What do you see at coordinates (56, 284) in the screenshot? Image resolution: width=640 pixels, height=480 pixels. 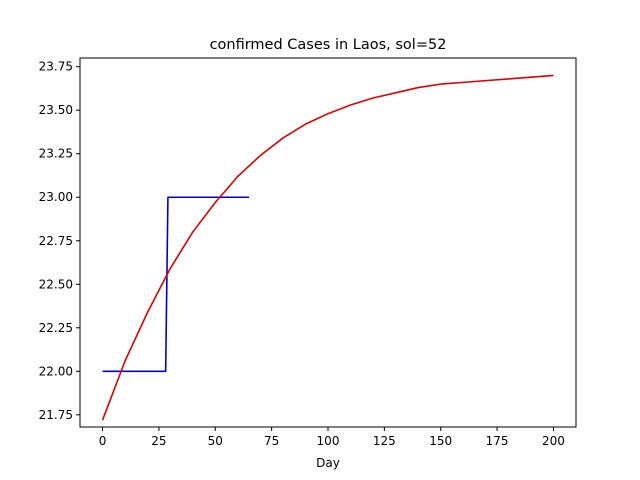 I see `y-tick-label: 22.50` at bounding box center [56, 284].